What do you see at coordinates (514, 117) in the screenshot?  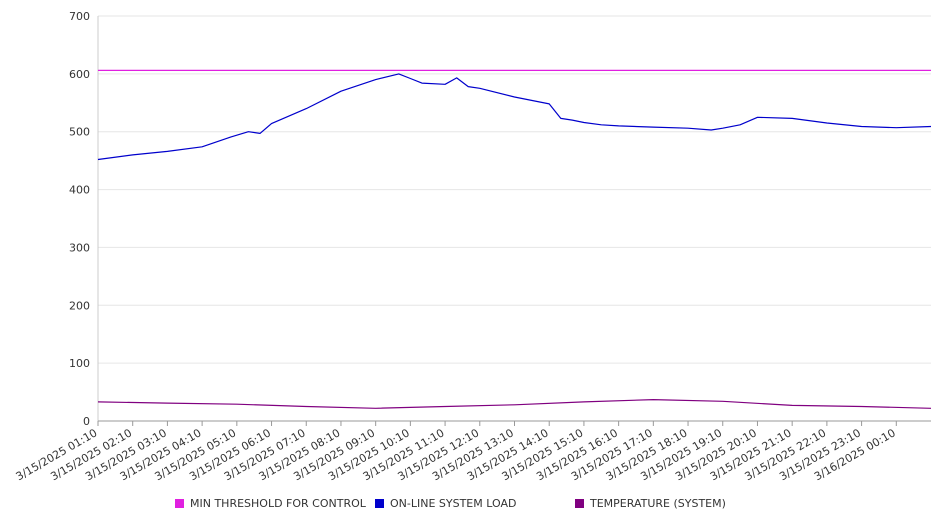 I see `series-line-system-load` at bounding box center [514, 117].